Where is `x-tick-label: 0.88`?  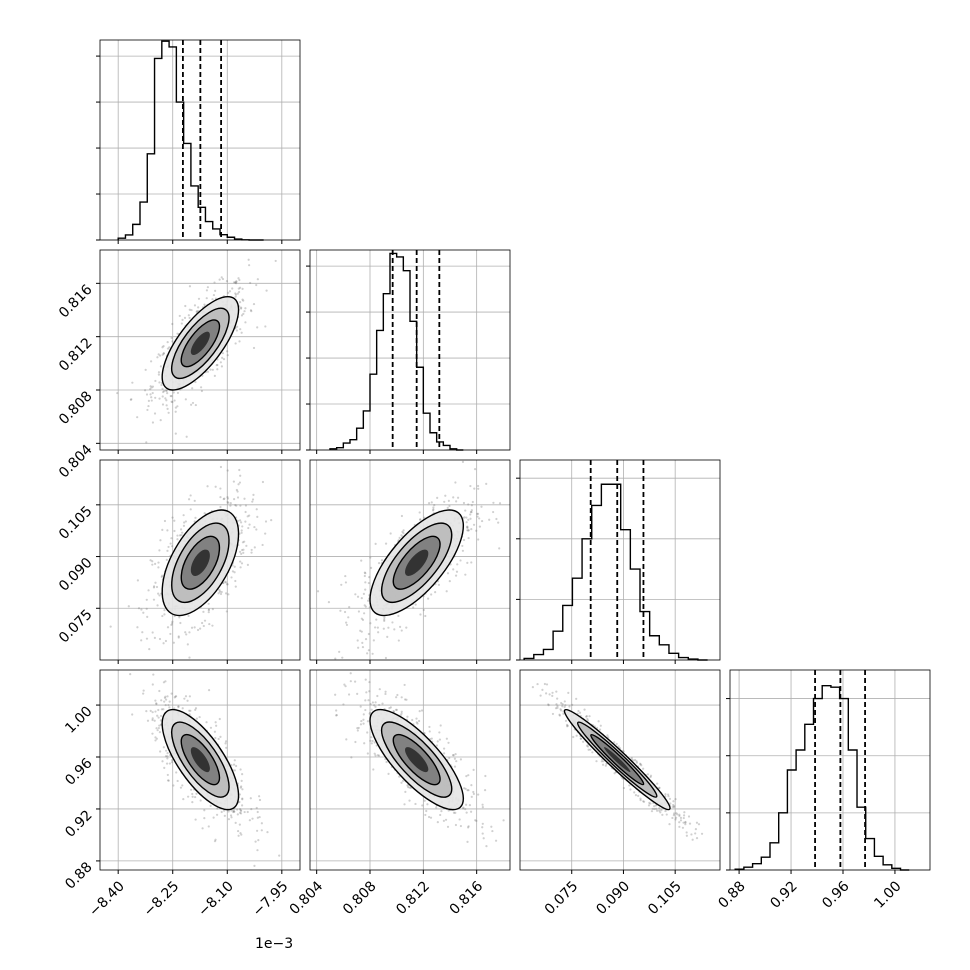 x-tick-label: 0.88 is located at coordinates (731, 894).